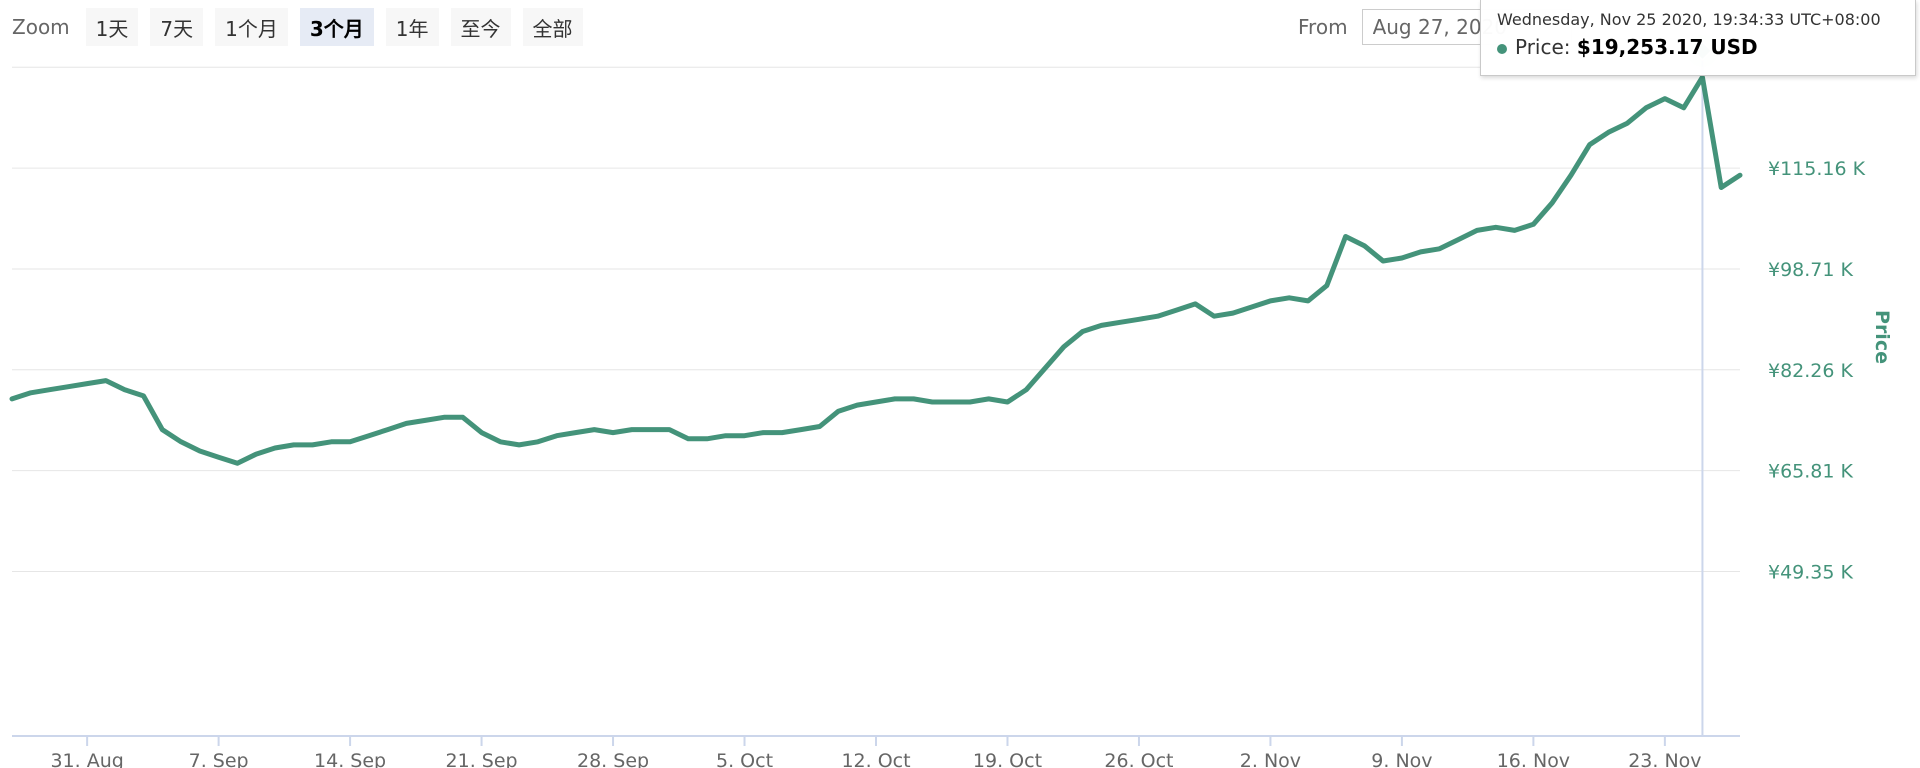  I want to click on zoom-3m-button: 3个月, so click(336, 27).